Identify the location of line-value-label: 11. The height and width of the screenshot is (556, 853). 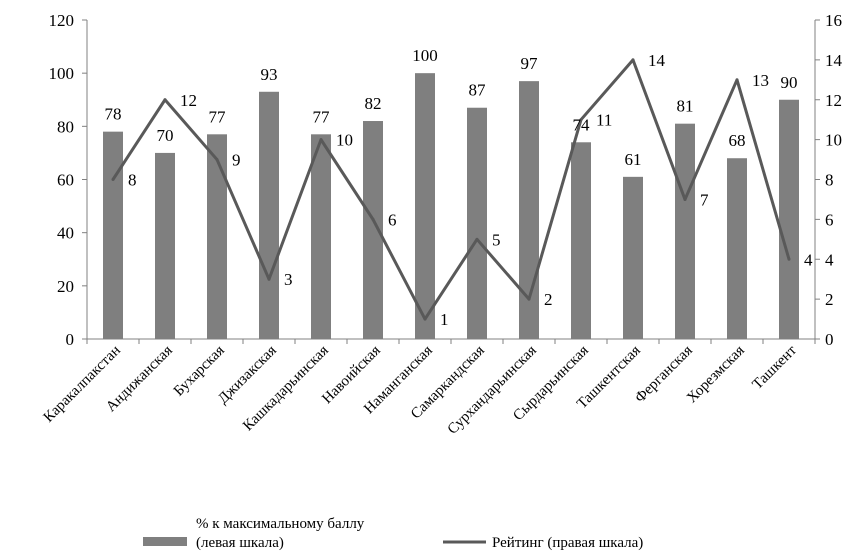
(604, 120).